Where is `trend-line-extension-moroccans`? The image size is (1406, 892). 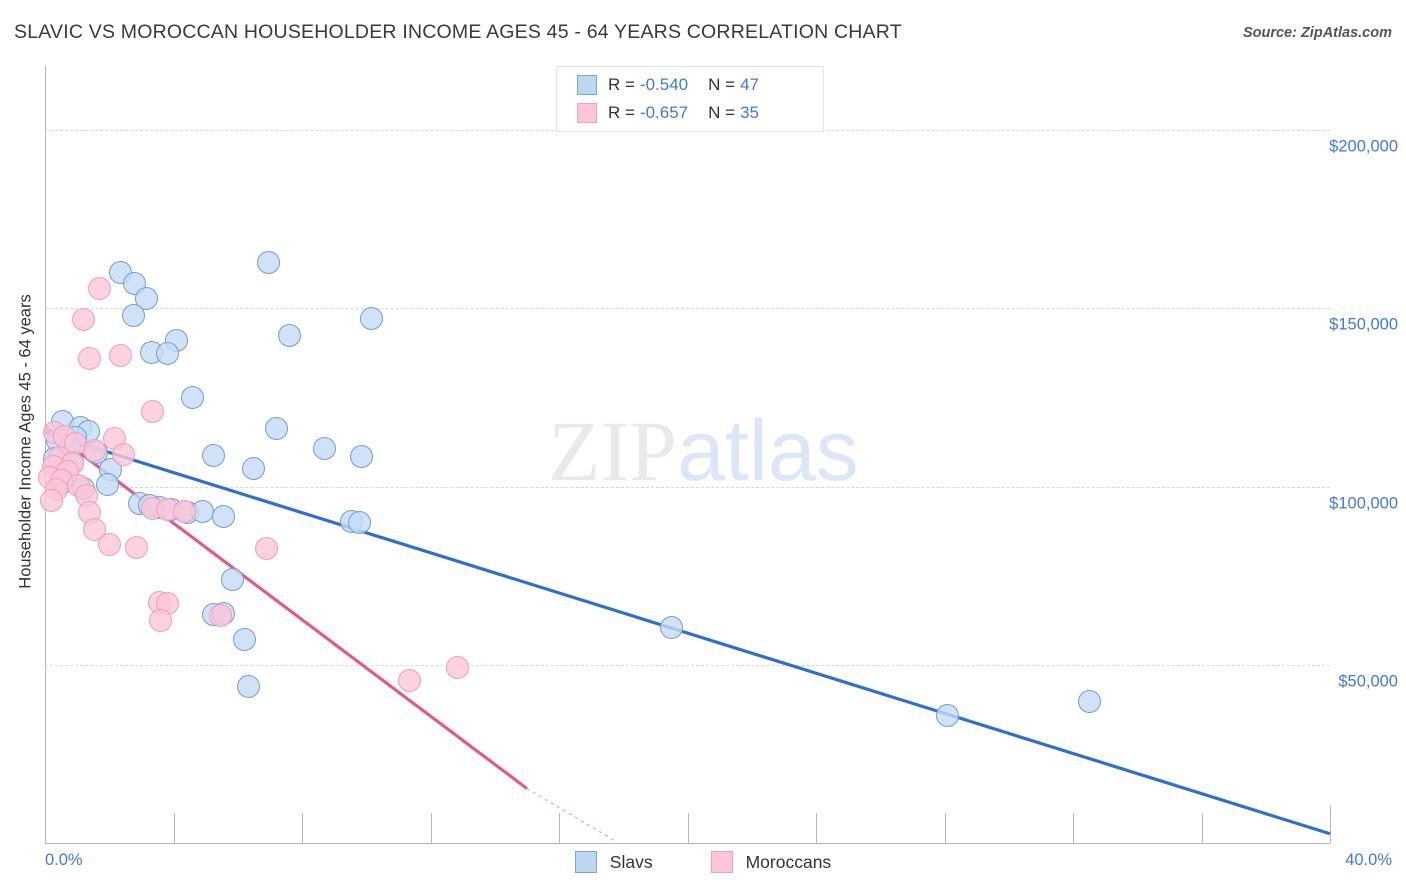 trend-line-extension-moroccans is located at coordinates (571, 814).